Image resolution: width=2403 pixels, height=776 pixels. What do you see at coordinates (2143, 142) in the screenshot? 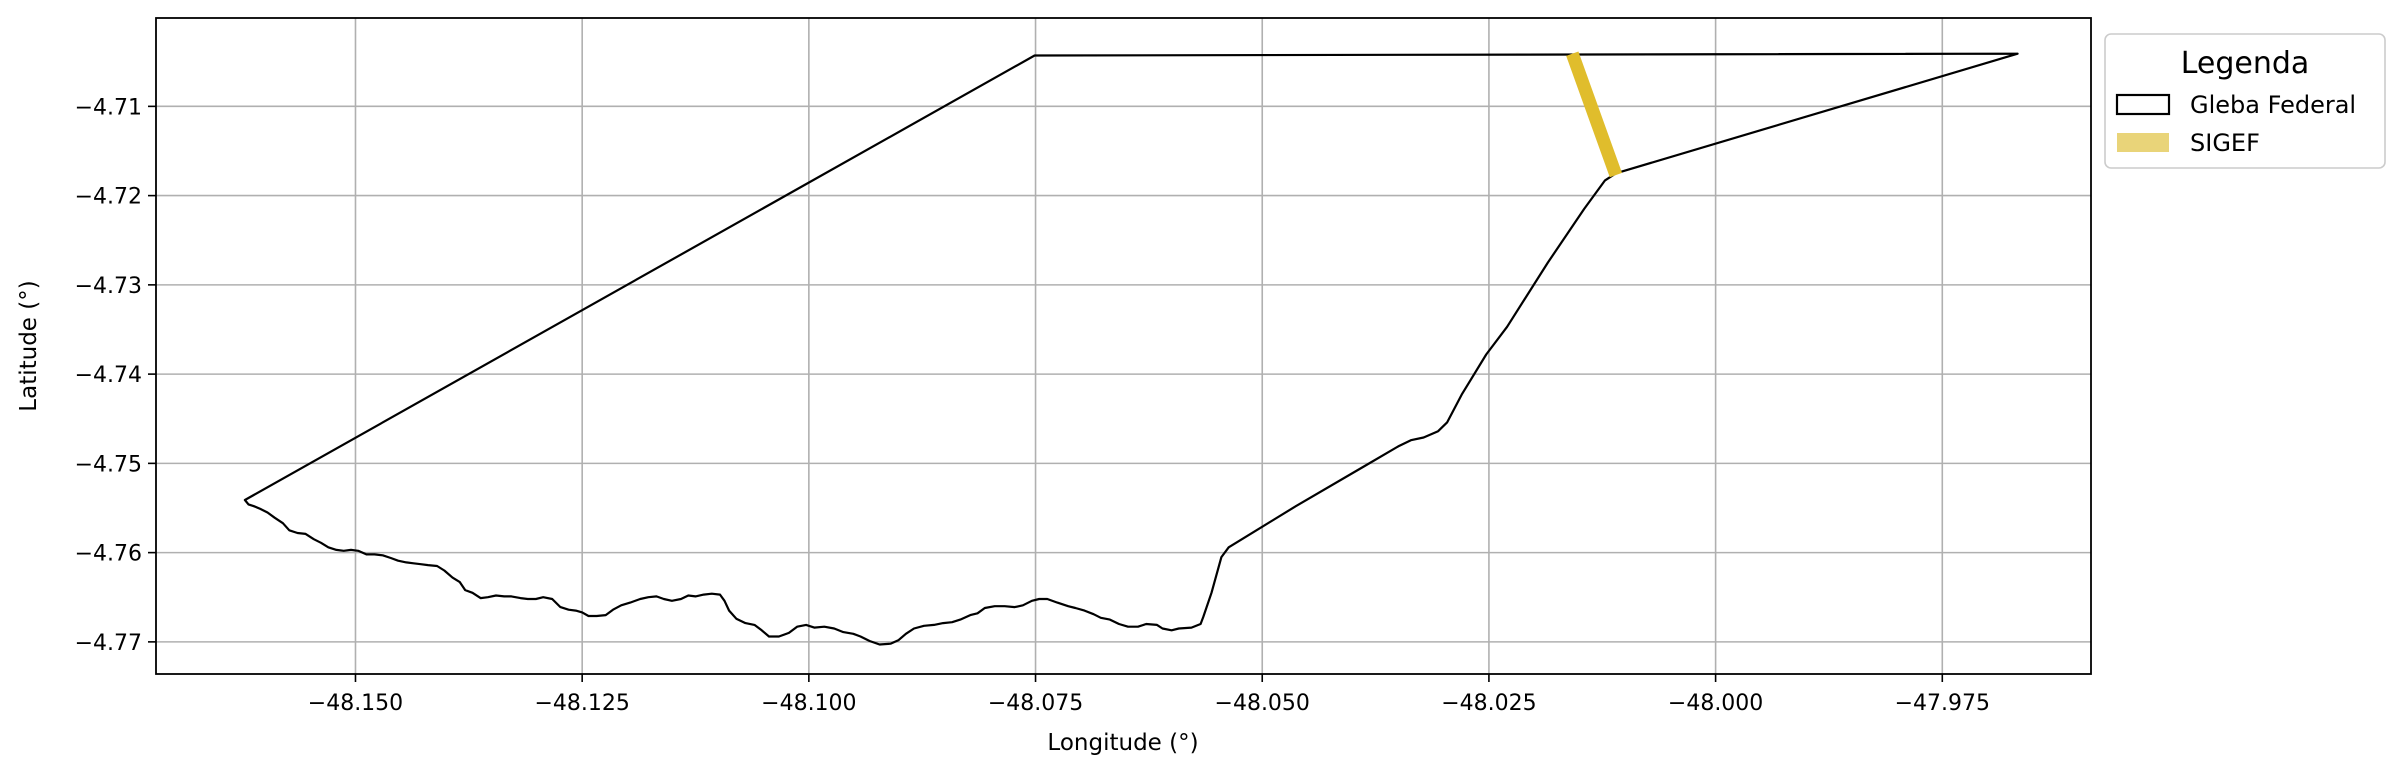
I see `legend-swatch-sigef` at bounding box center [2143, 142].